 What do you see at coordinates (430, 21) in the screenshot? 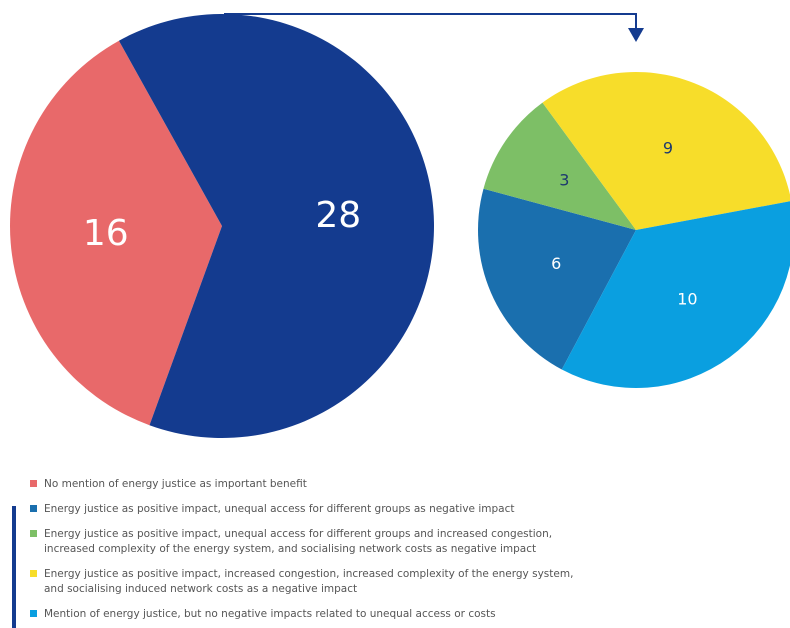
I see `connector` at bounding box center [430, 21].